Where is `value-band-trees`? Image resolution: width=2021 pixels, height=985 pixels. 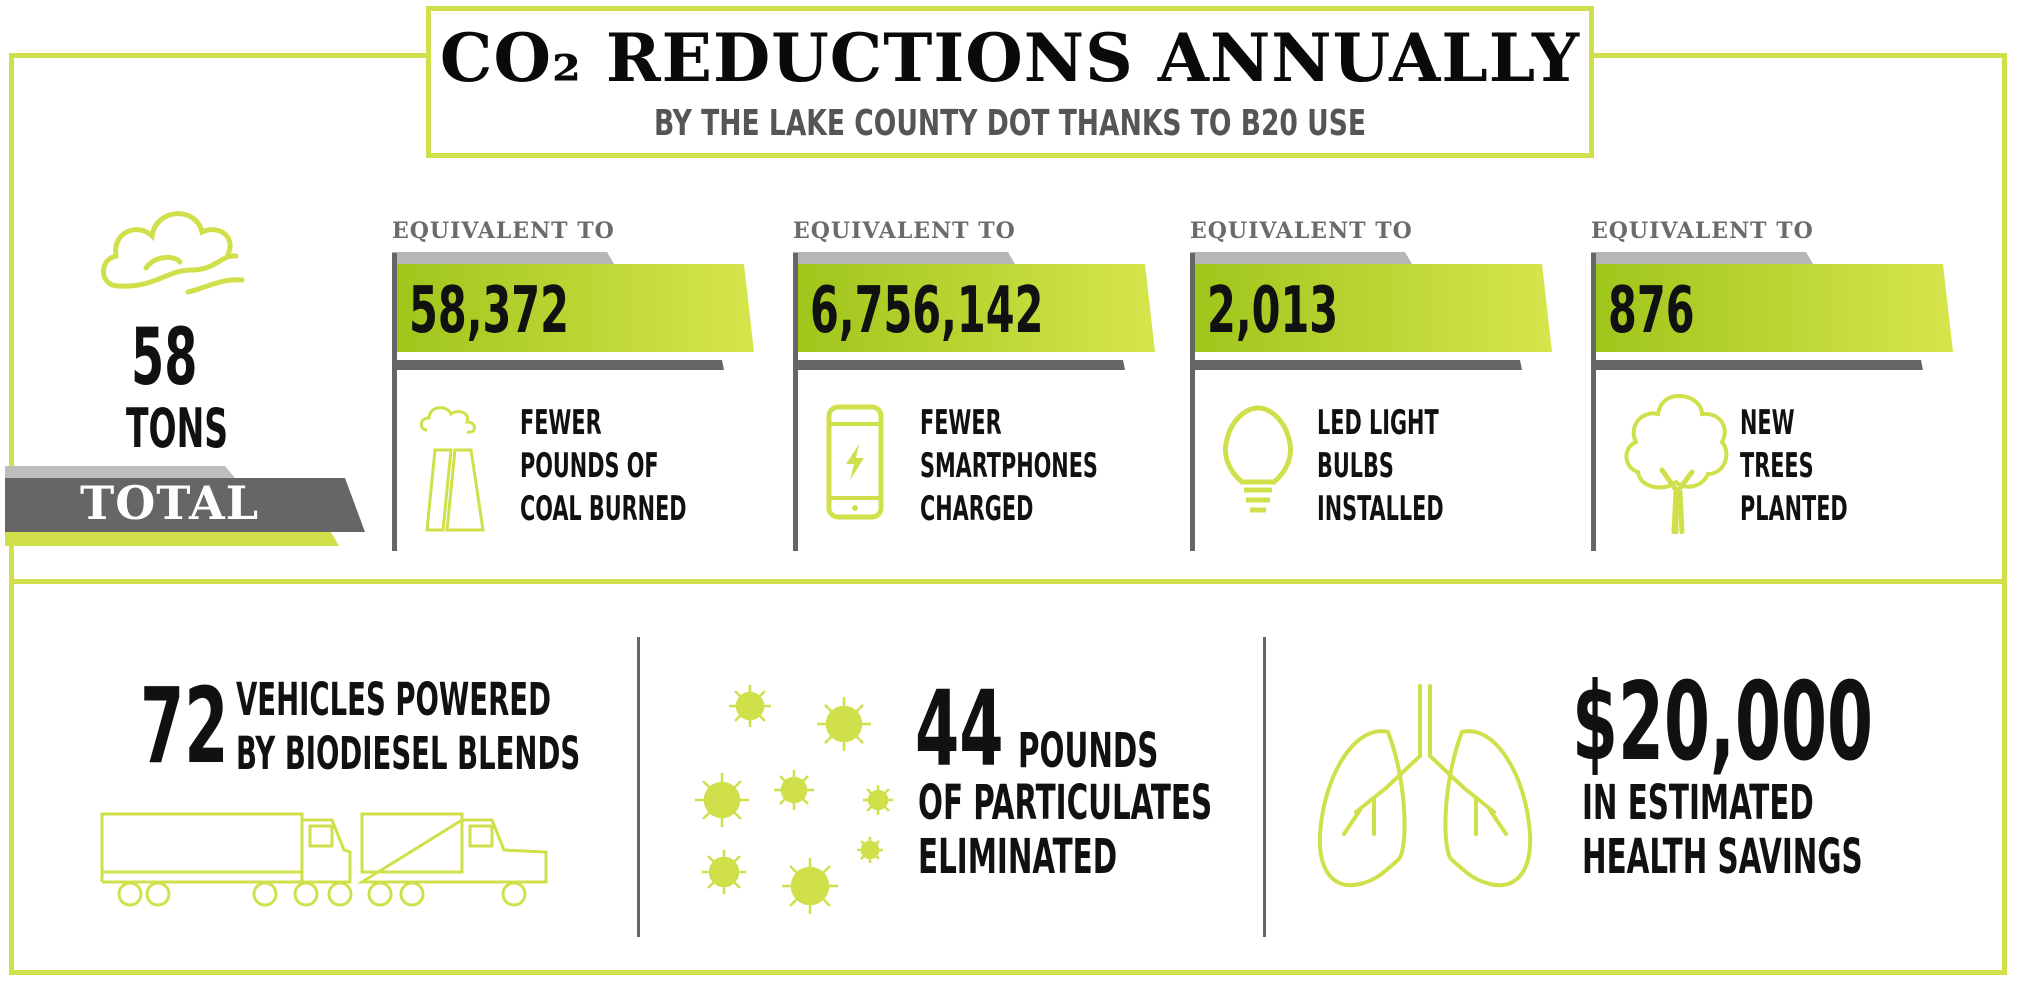
value-band-trees is located at coordinates (1772, 311).